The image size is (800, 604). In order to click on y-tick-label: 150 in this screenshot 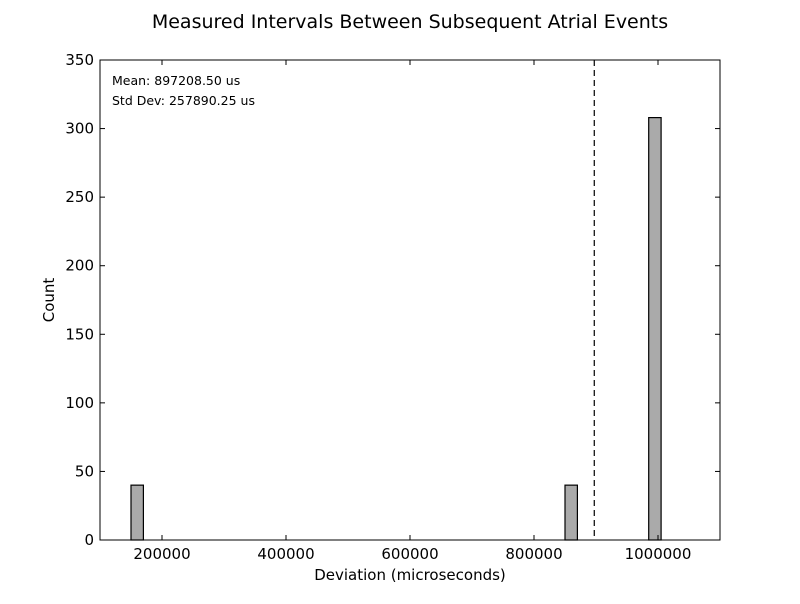, I will do `click(79, 334)`.